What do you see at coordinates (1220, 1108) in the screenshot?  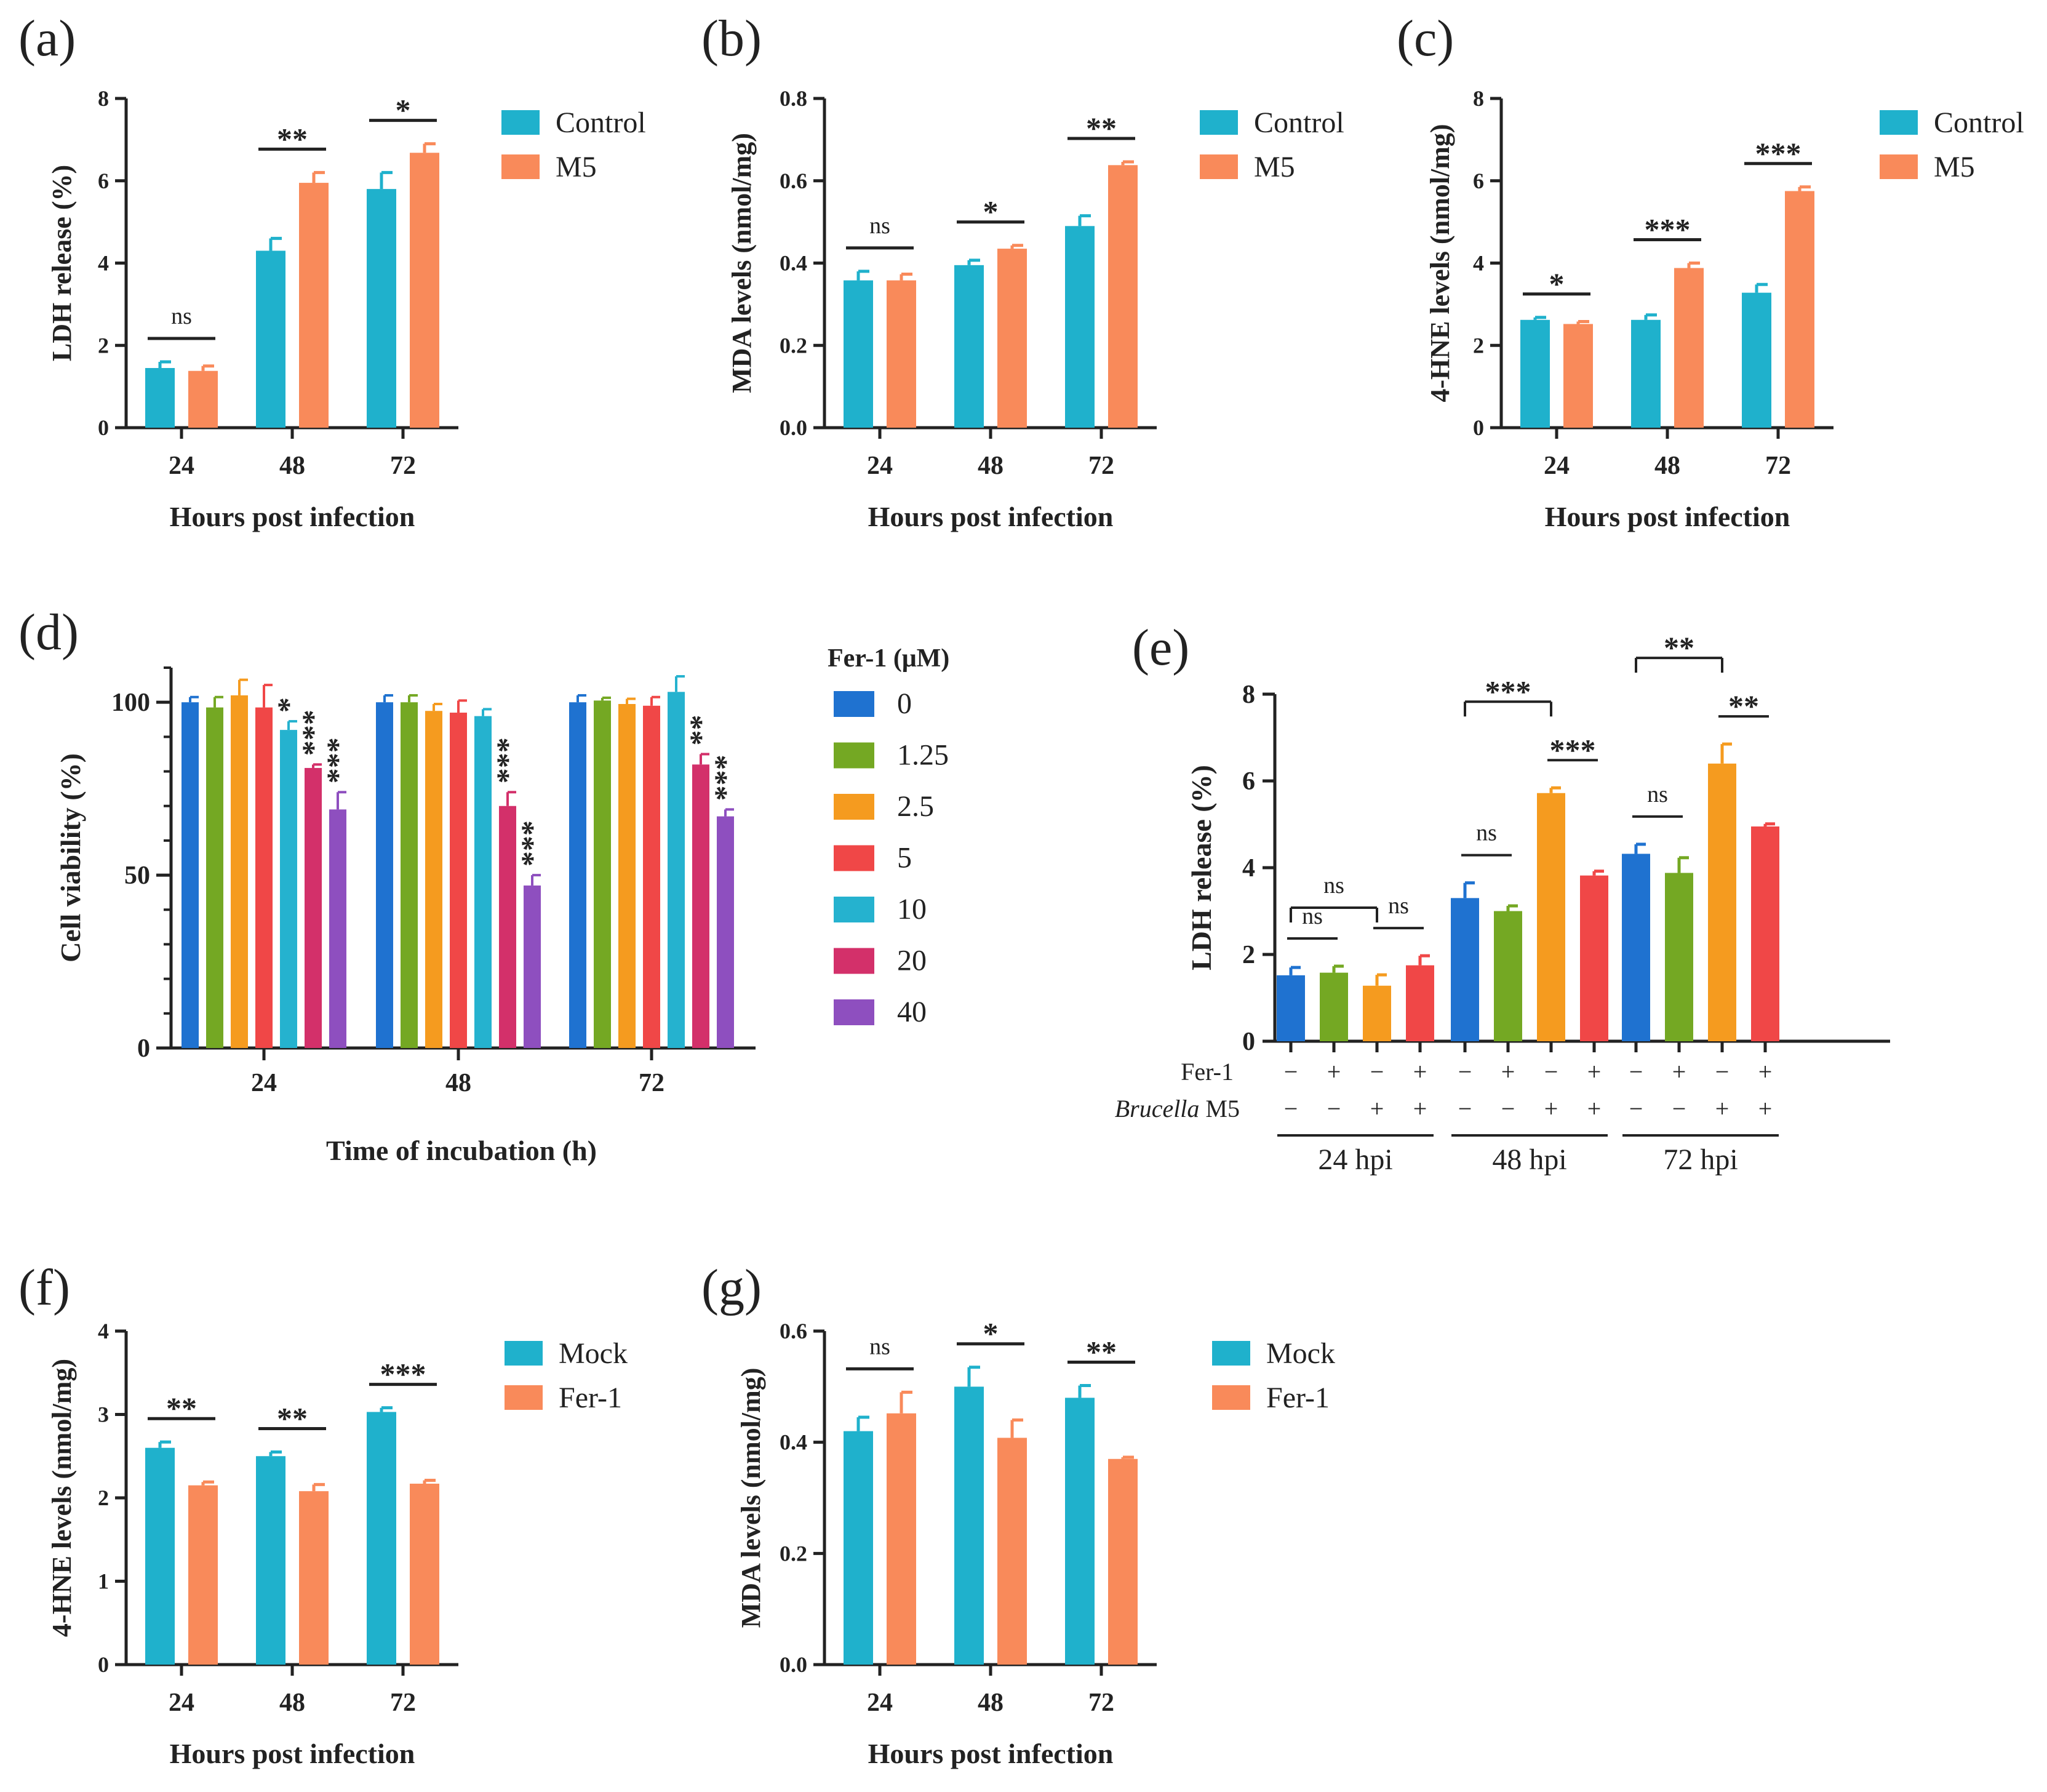 I see `brucella-m5: M5` at bounding box center [1220, 1108].